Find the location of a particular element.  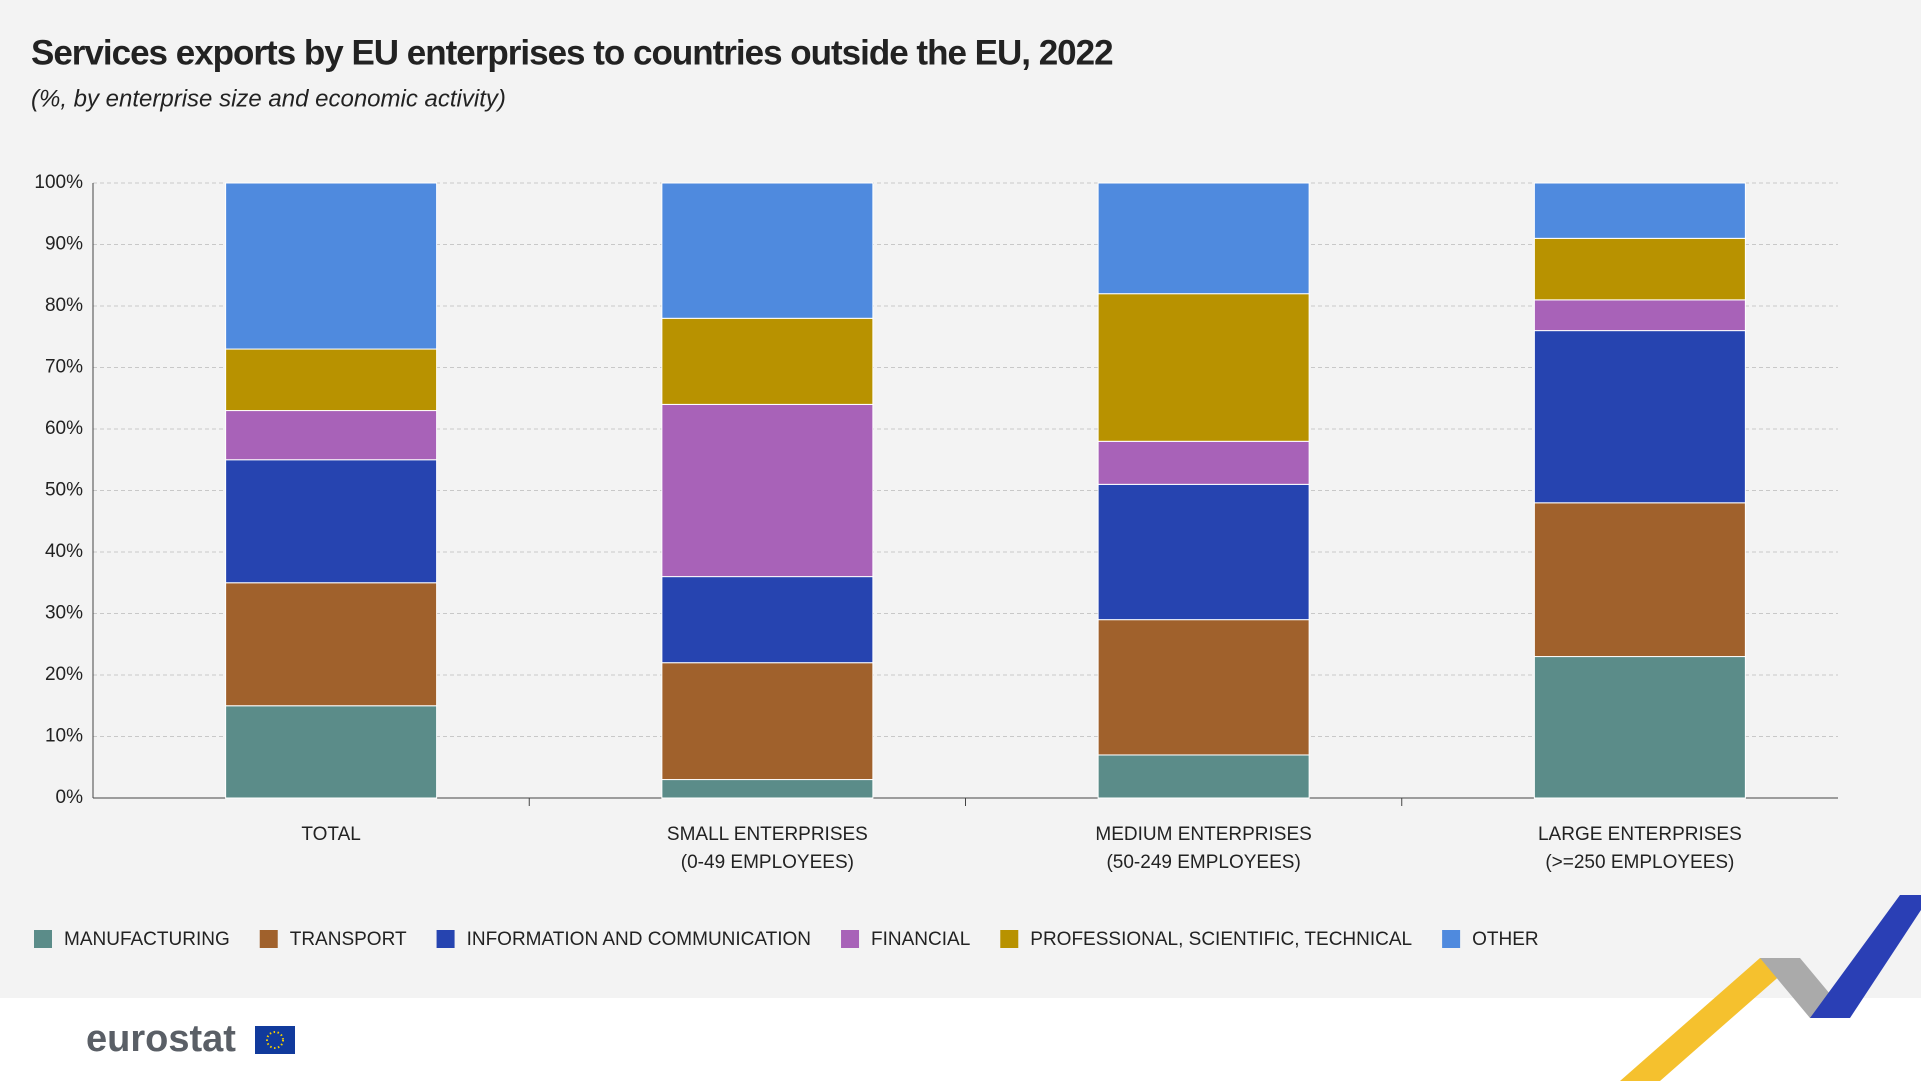

x-tick-label-line: (50-249 EMPLOYEES) is located at coordinates (1203, 862).